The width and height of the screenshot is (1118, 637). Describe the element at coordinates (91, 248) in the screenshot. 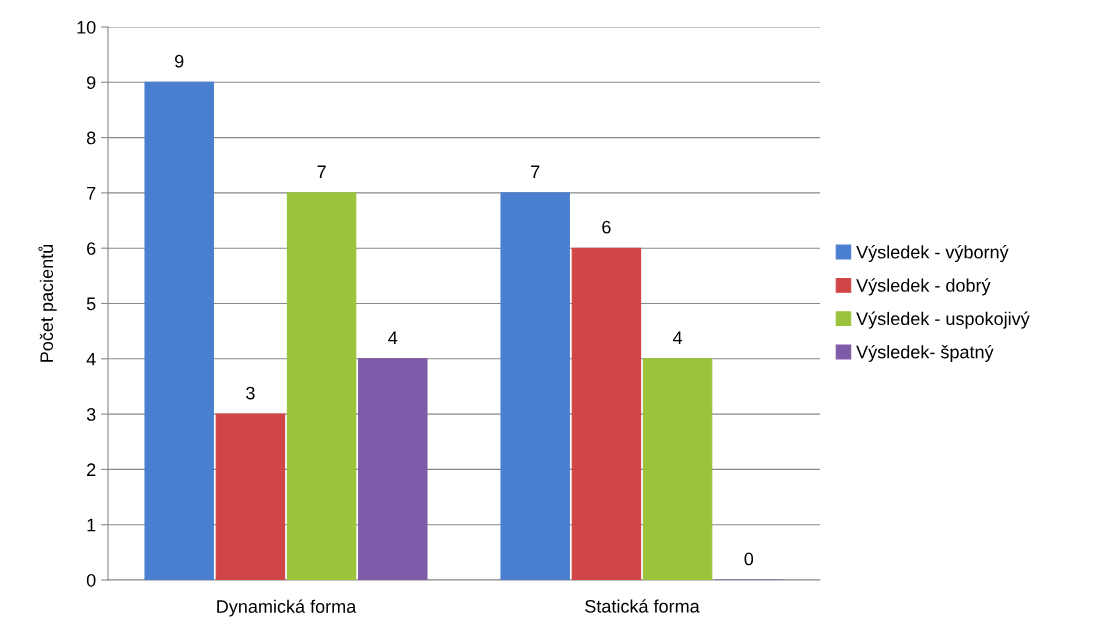

I see `y-tick-label: 6` at that location.